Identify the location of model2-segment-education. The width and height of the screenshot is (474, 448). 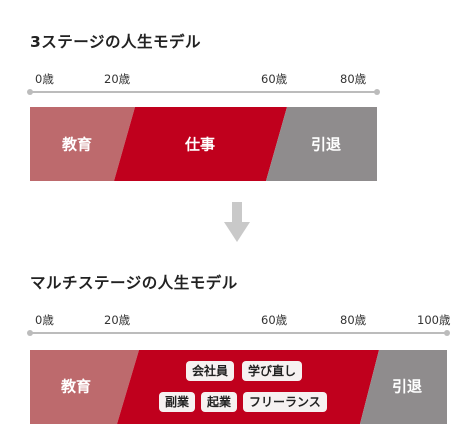
(84, 387).